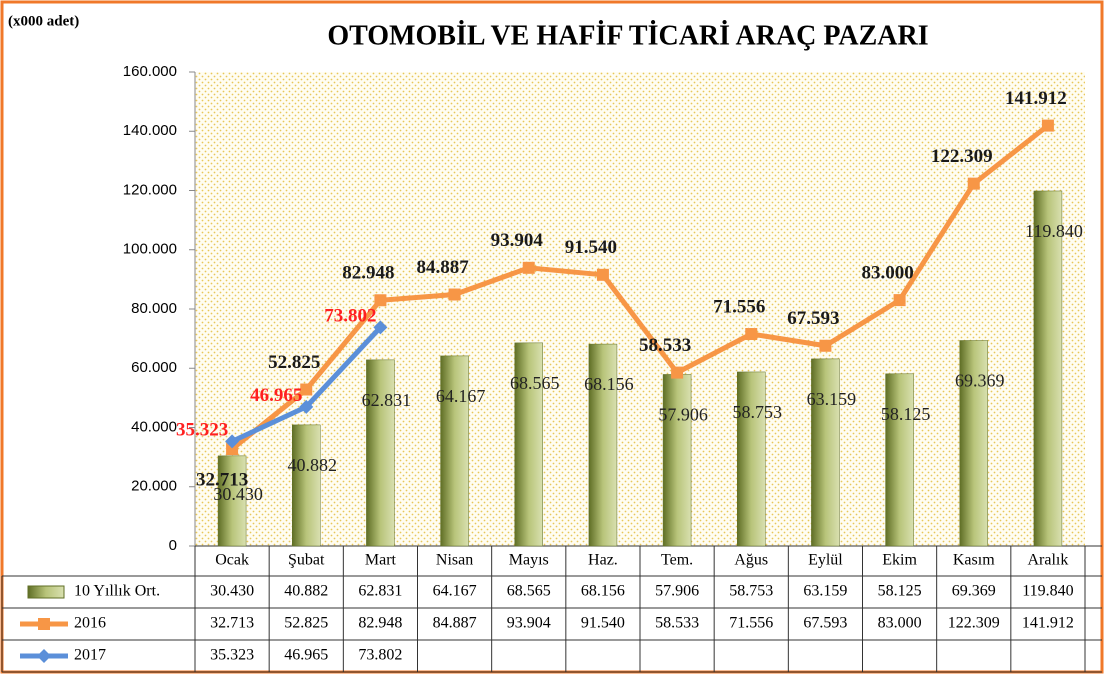 The image size is (1104, 674). What do you see at coordinates (683, 415) in the screenshot?
I see `bar-value-label: 57.906` at bounding box center [683, 415].